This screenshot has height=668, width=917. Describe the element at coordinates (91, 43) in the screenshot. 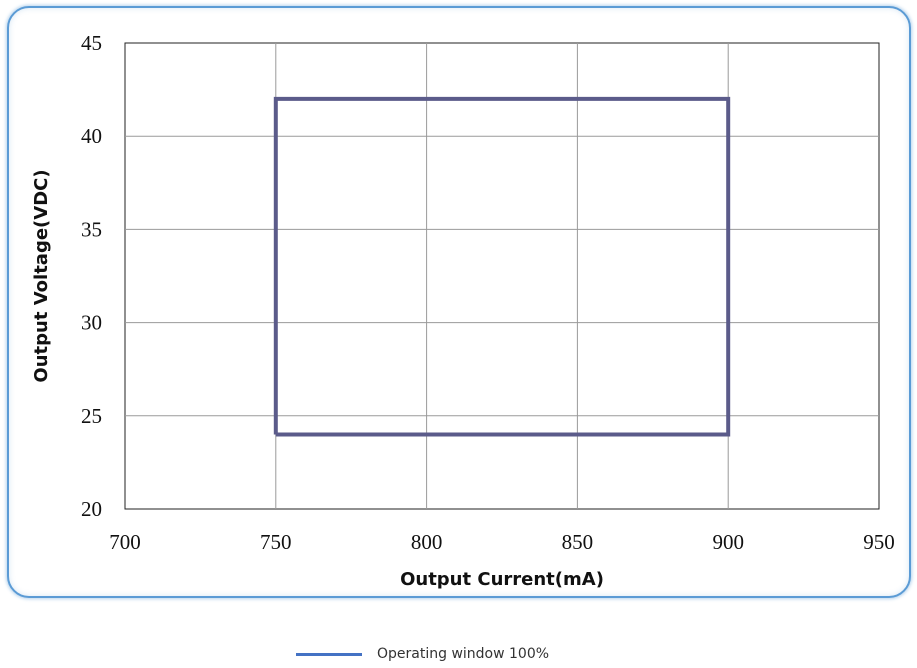

I see `y-tick-label: 45` at that location.